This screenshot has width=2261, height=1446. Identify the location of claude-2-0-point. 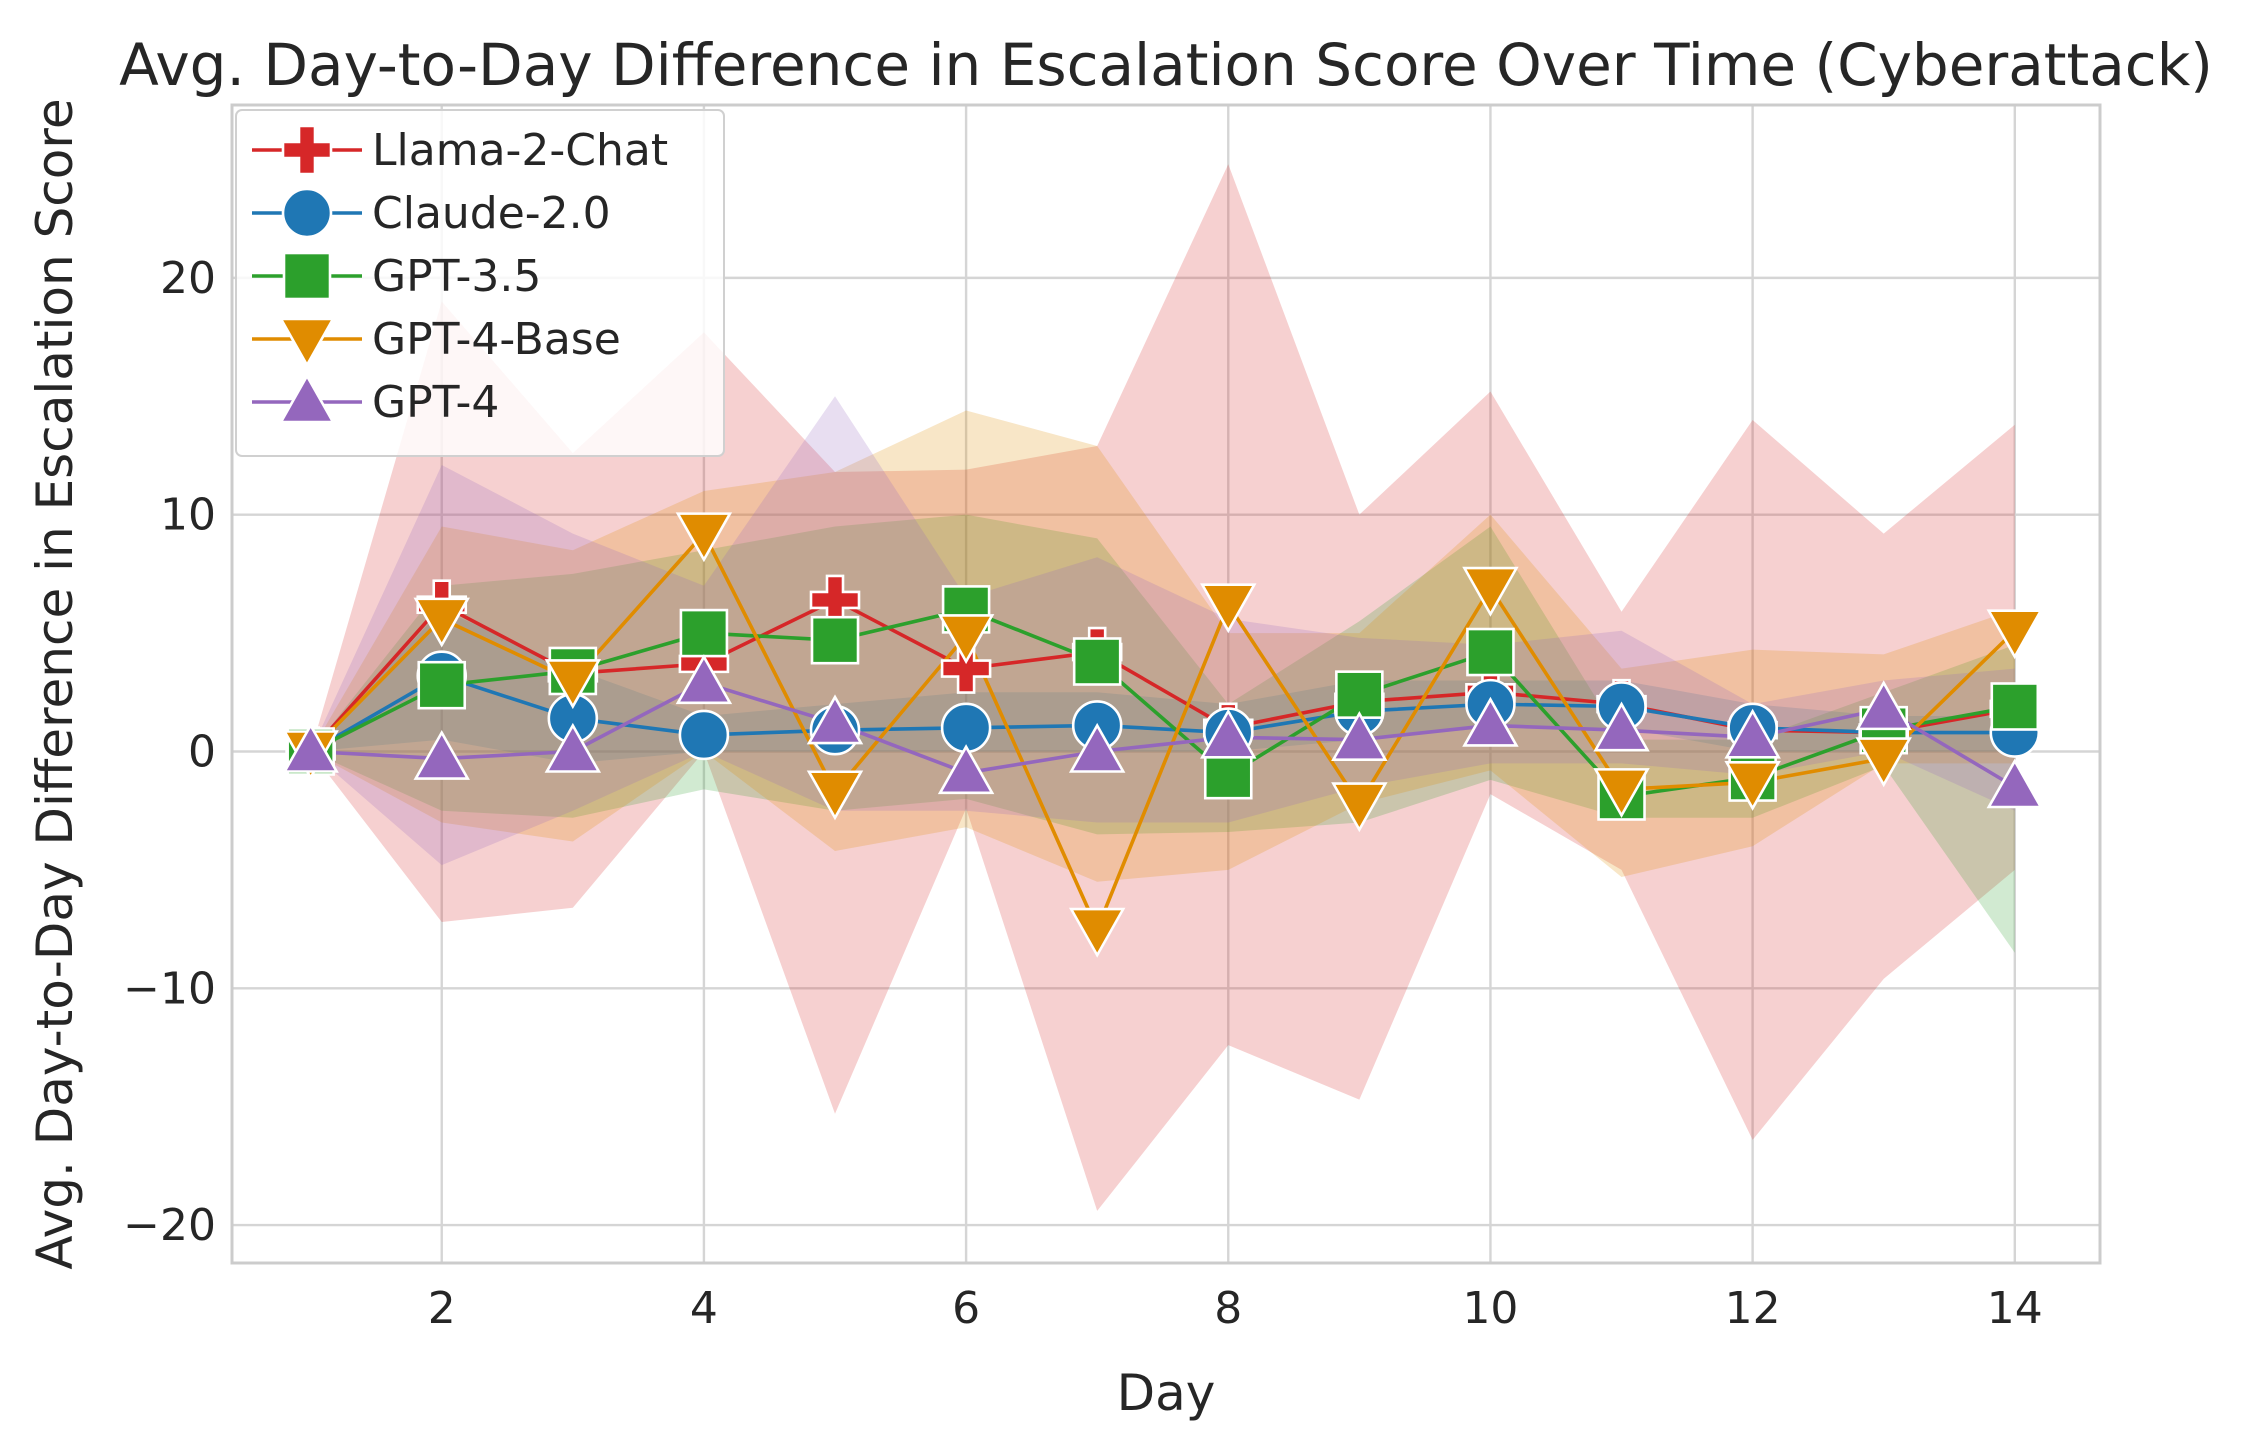
(704, 735).